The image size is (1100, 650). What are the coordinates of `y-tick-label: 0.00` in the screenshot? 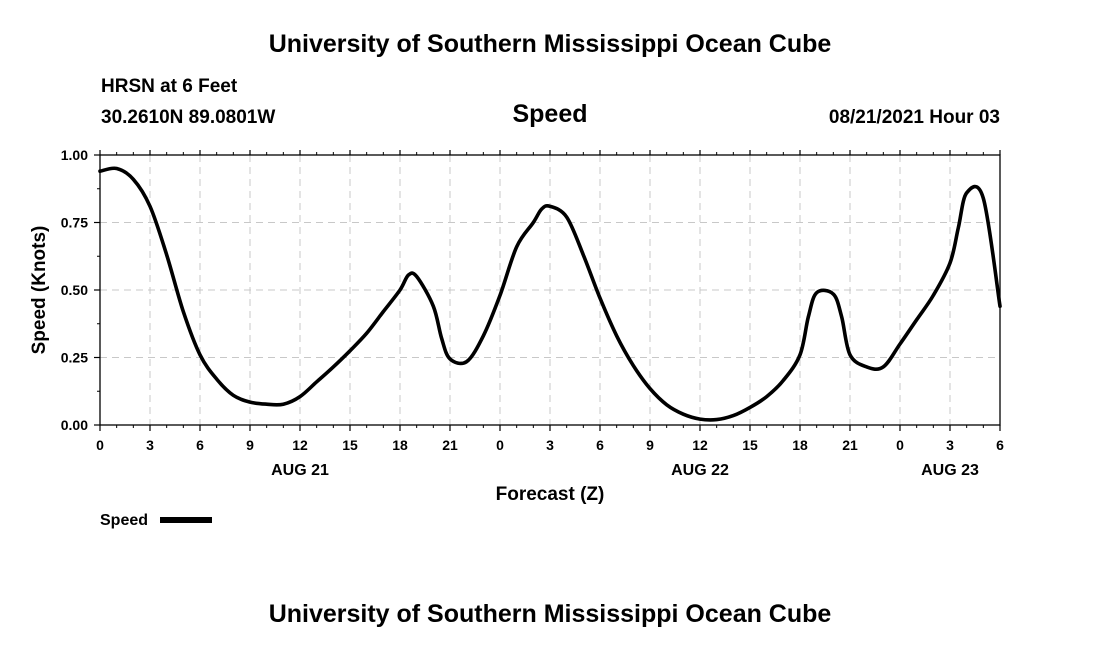 It's located at (74, 425).